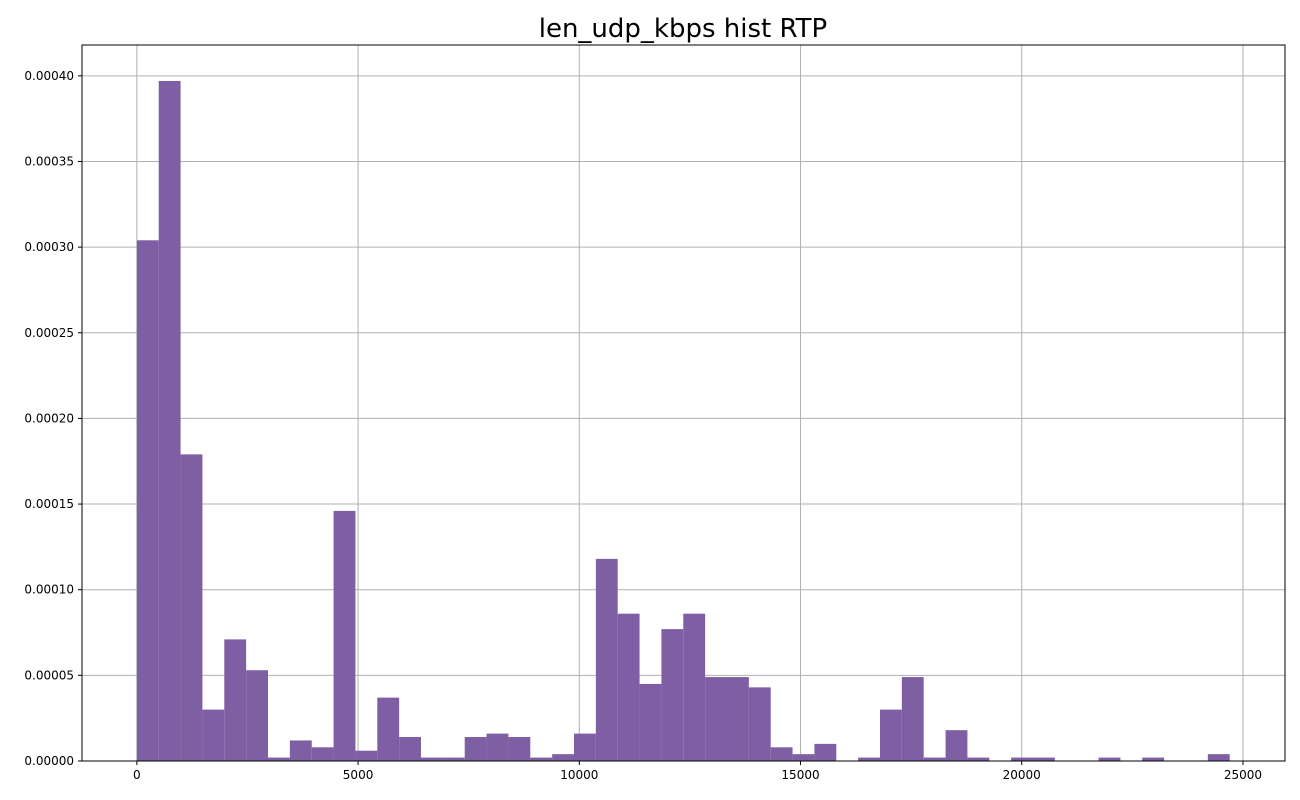 The width and height of the screenshot is (1300, 800). What do you see at coordinates (697, 771) in the screenshot?
I see `x-axis-ticks: 0 5000 10000 15000 20000 25000` at bounding box center [697, 771].